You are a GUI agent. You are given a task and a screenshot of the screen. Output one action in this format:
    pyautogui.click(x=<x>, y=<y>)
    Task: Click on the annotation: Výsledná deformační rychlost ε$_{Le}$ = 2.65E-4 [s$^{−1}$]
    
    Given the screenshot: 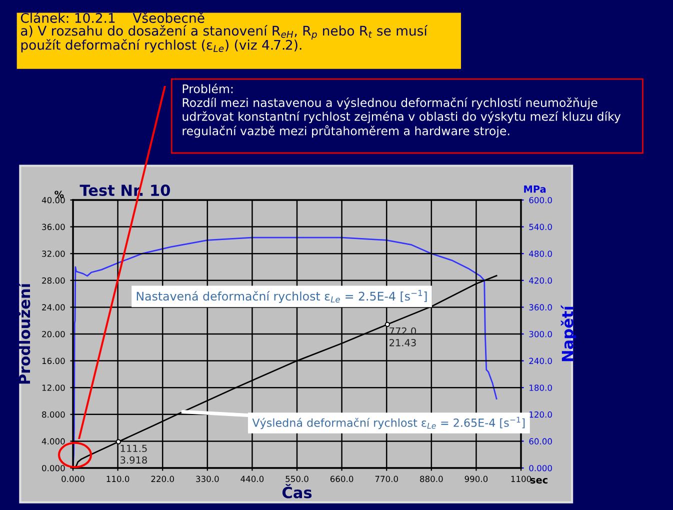 What is the action you would take?
    pyautogui.click(x=388, y=423)
    